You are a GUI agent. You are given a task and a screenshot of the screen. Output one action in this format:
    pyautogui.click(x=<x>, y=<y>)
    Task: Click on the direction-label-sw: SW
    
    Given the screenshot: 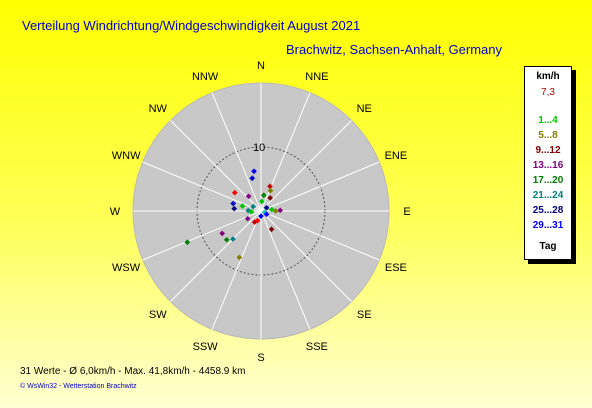 What is the action you would take?
    pyautogui.click(x=158, y=315)
    